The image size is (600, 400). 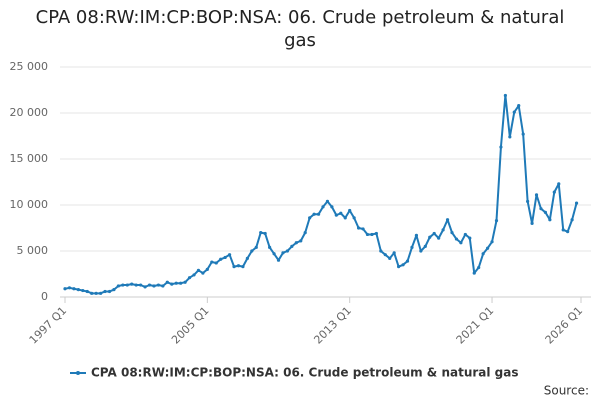 What do you see at coordinates (29, 204) in the screenshot?
I see `y-tick-label: 10 000` at bounding box center [29, 204].